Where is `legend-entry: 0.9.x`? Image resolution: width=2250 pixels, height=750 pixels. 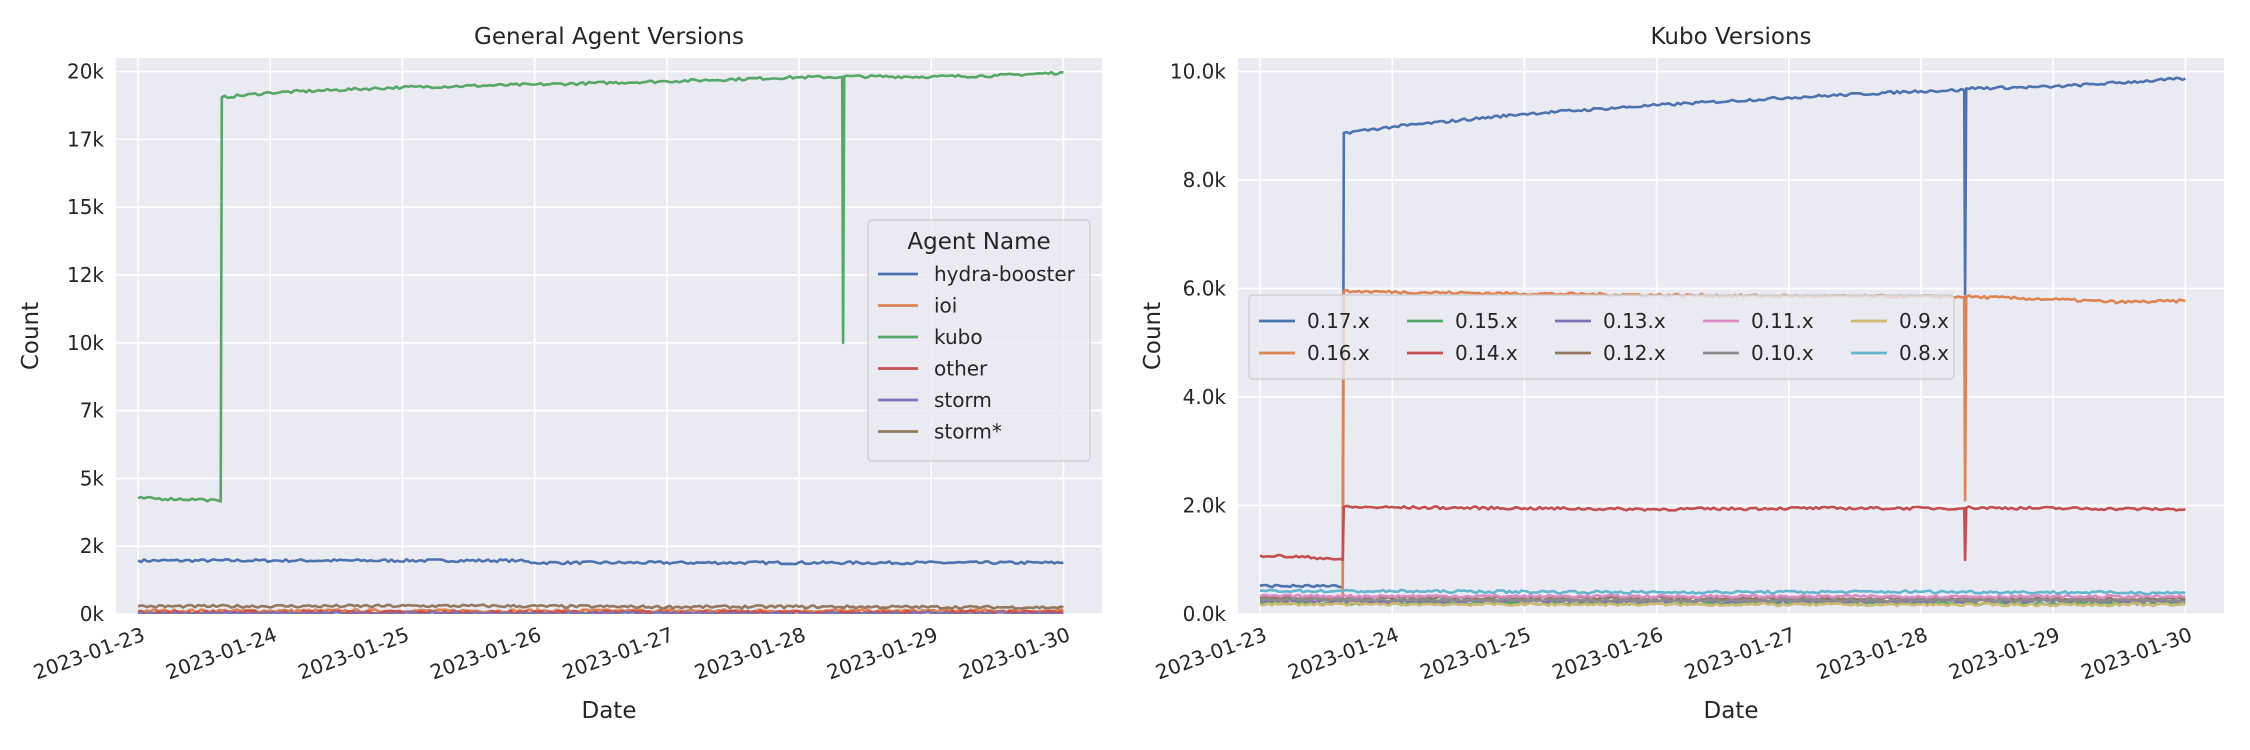 legend-entry: 0.9.x is located at coordinates (1924, 321).